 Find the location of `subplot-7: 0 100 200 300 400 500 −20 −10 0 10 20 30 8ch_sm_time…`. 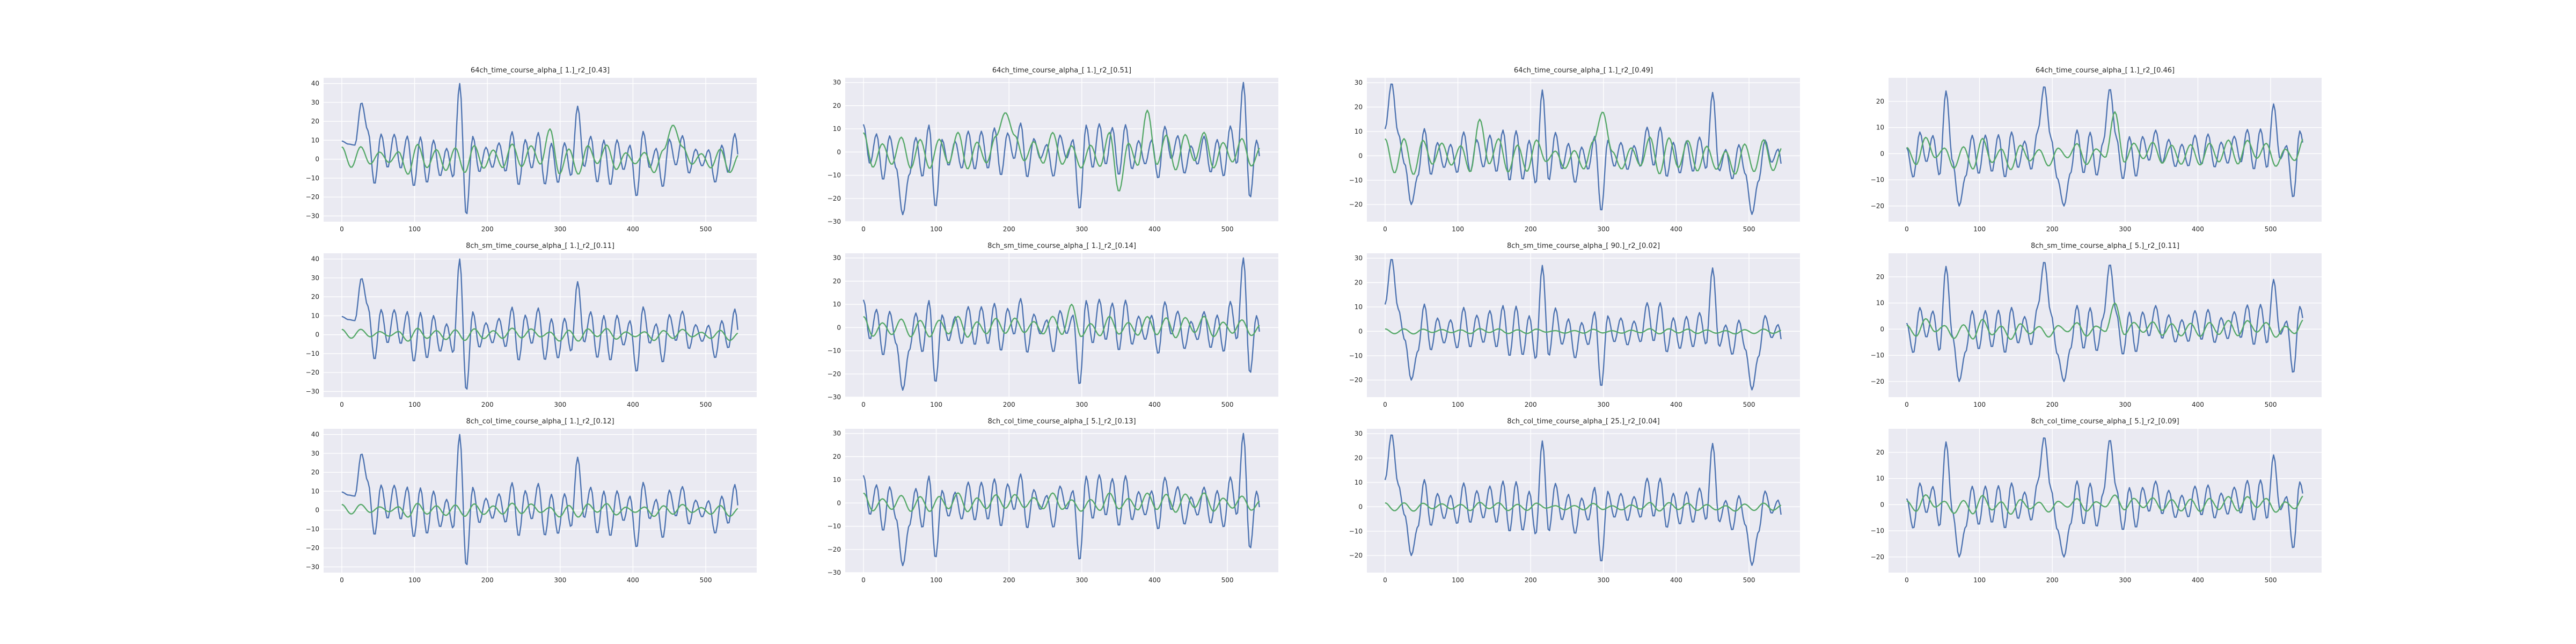

subplot-7: 0 100 200 300 400 500 −20 −10 0 10 20 30 8ch_sm_time… is located at coordinates (1574, 325).